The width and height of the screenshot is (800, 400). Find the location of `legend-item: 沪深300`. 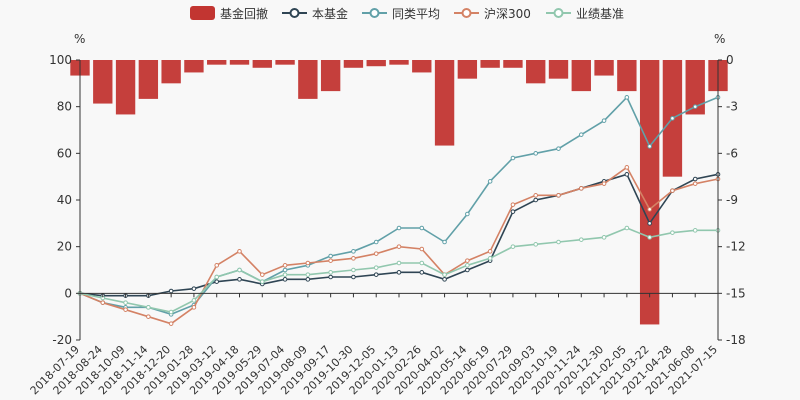

legend-item: 沪深300 is located at coordinates (492, 14).